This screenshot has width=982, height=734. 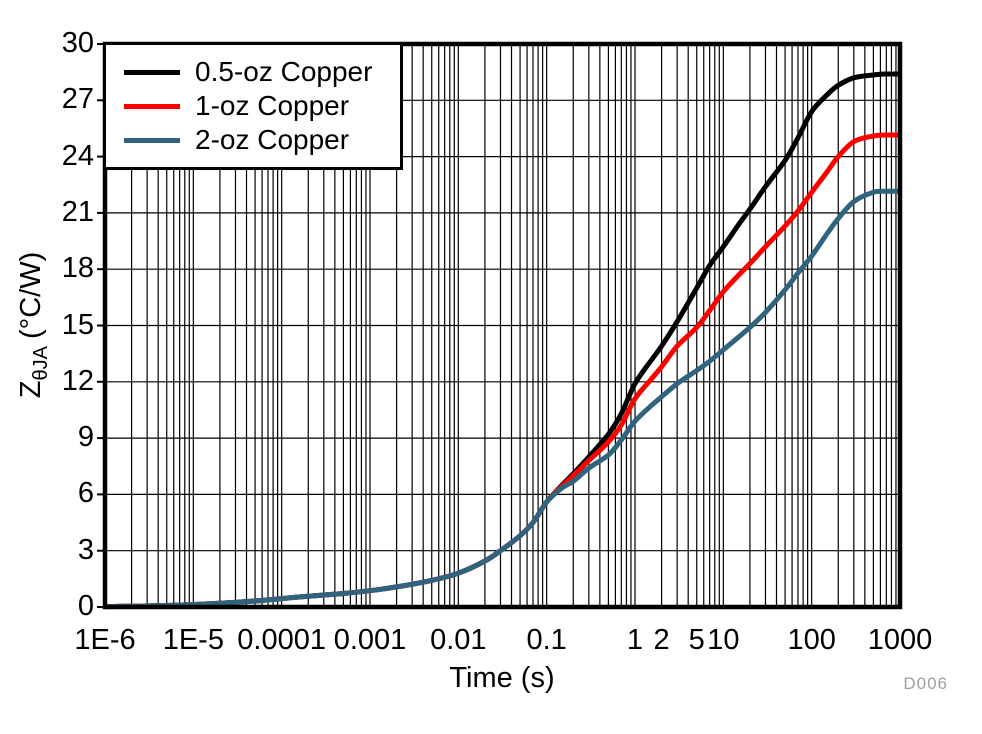 I want to click on x-tick-label: 0.1, so click(x=546, y=640).